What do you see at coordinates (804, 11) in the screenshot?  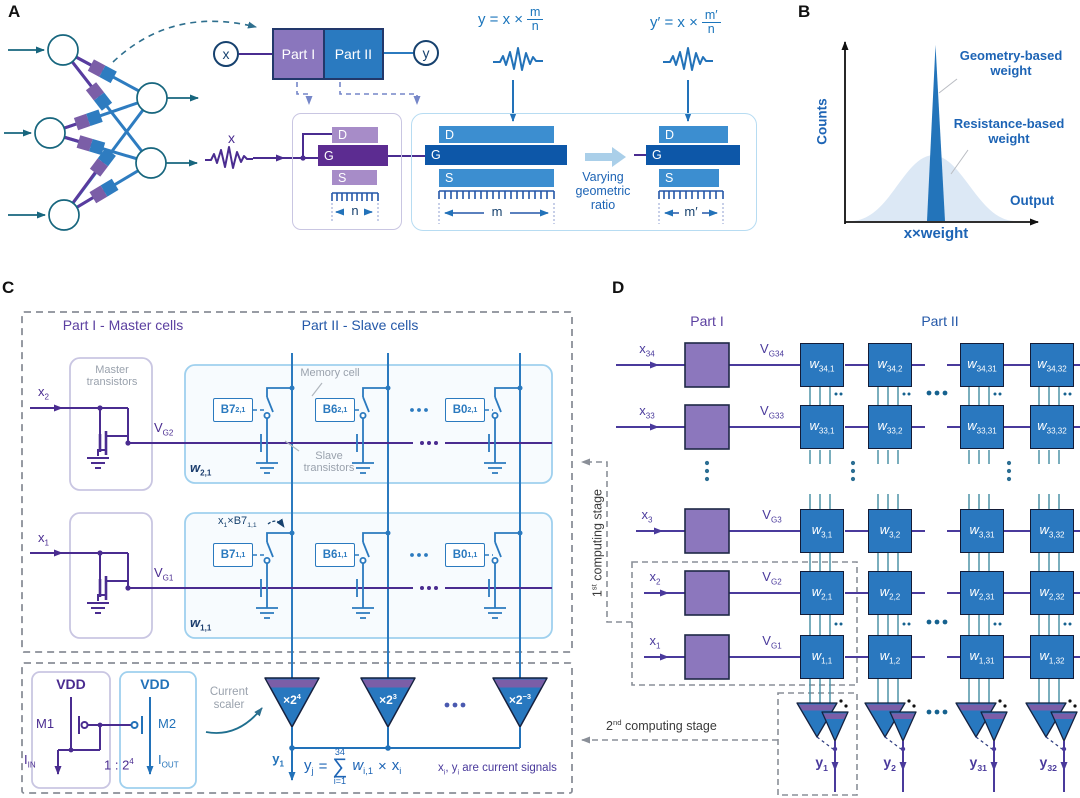 I see `panel-b-label: B` at bounding box center [804, 11].